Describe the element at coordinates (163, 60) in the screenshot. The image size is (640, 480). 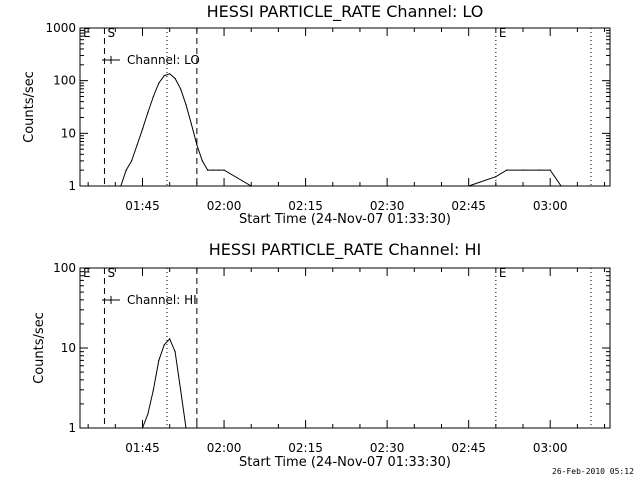
I see `legend-label: Channel: LO` at that location.